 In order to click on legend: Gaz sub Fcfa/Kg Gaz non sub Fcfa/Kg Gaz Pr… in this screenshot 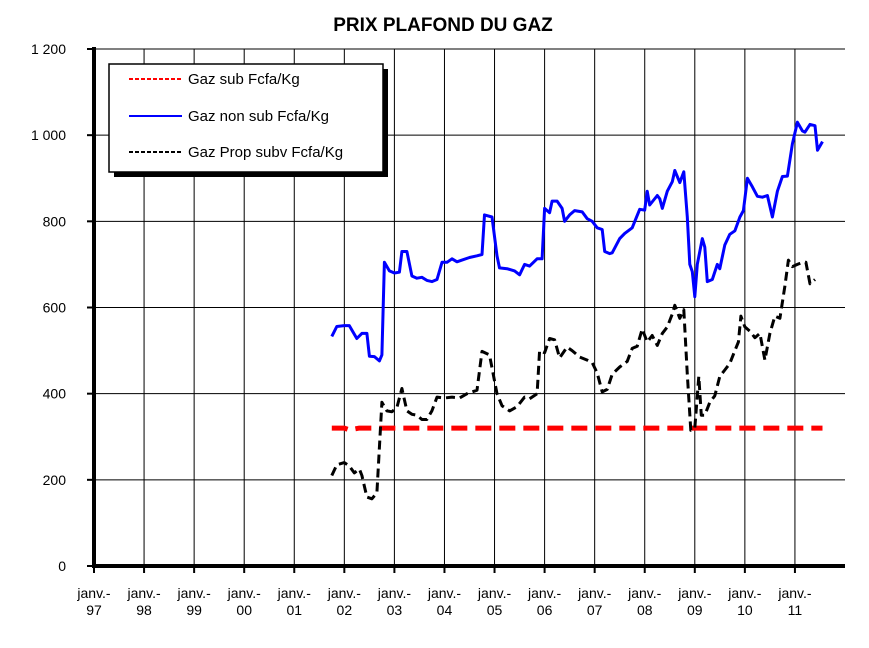, I will do `click(248, 120)`.